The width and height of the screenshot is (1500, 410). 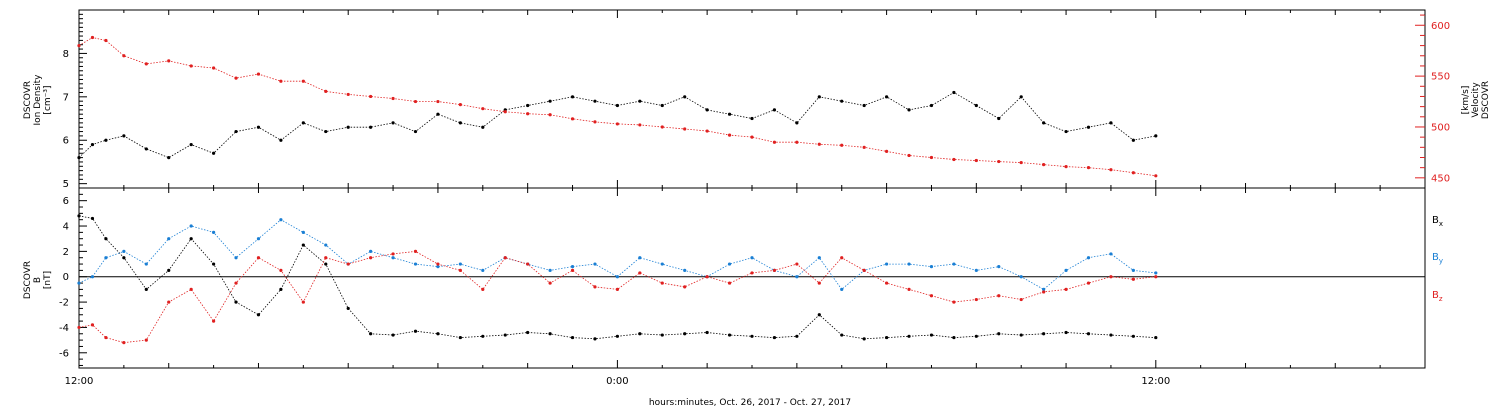 I want to click on density-axis-title-line2: Ion Density, so click(x=38, y=100).